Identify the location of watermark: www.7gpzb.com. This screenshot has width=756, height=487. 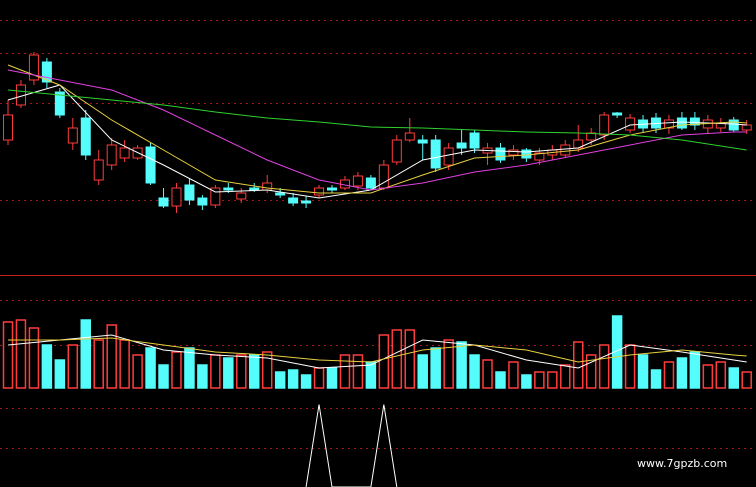
(682, 463).